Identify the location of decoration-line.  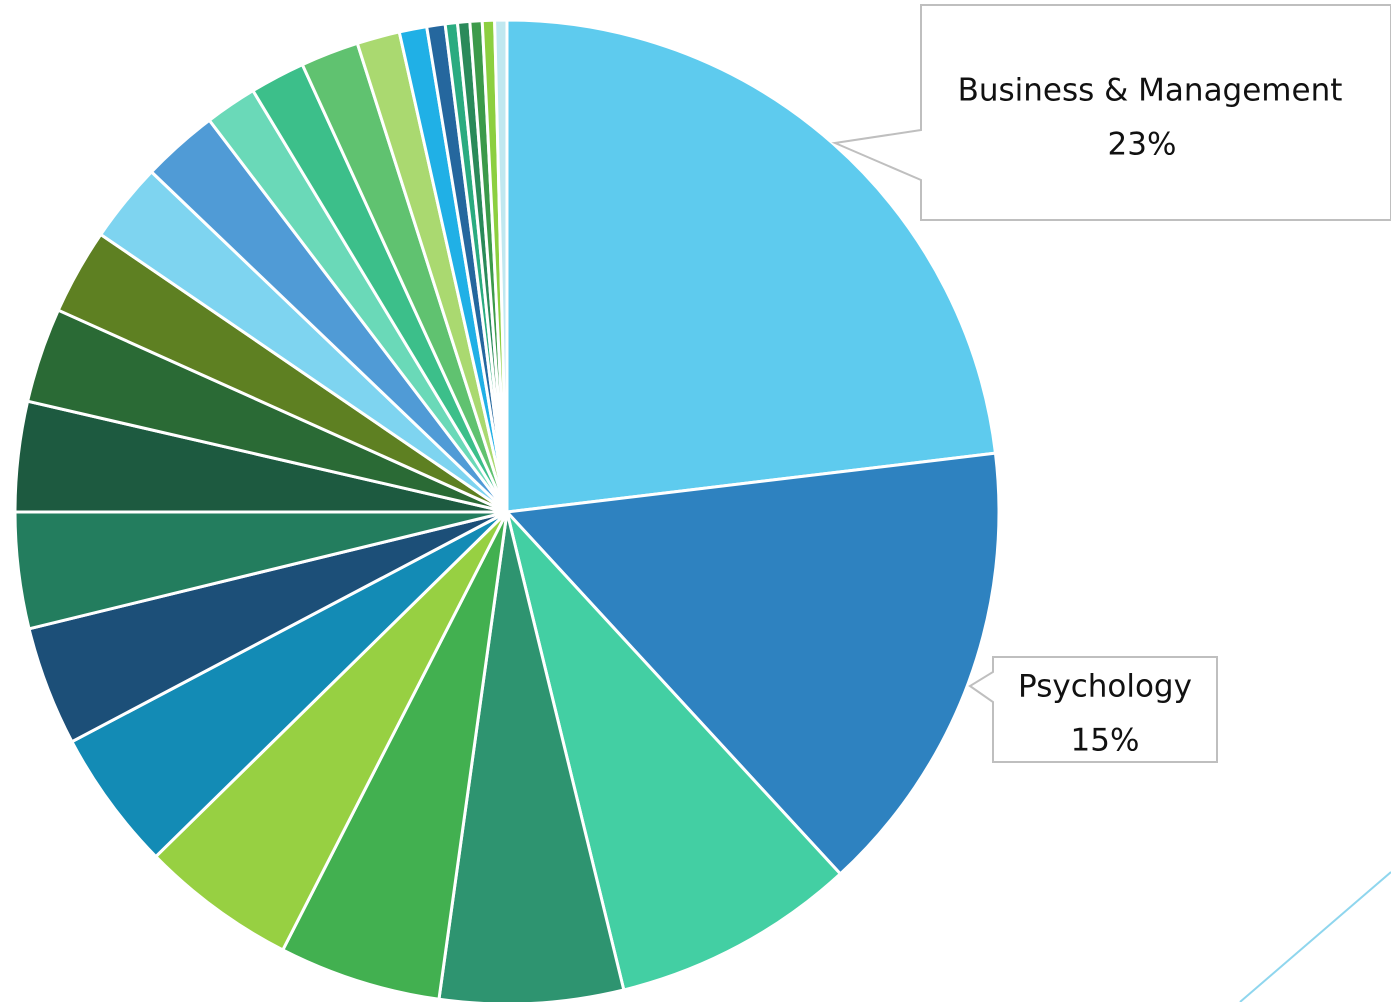
(1315, 936).